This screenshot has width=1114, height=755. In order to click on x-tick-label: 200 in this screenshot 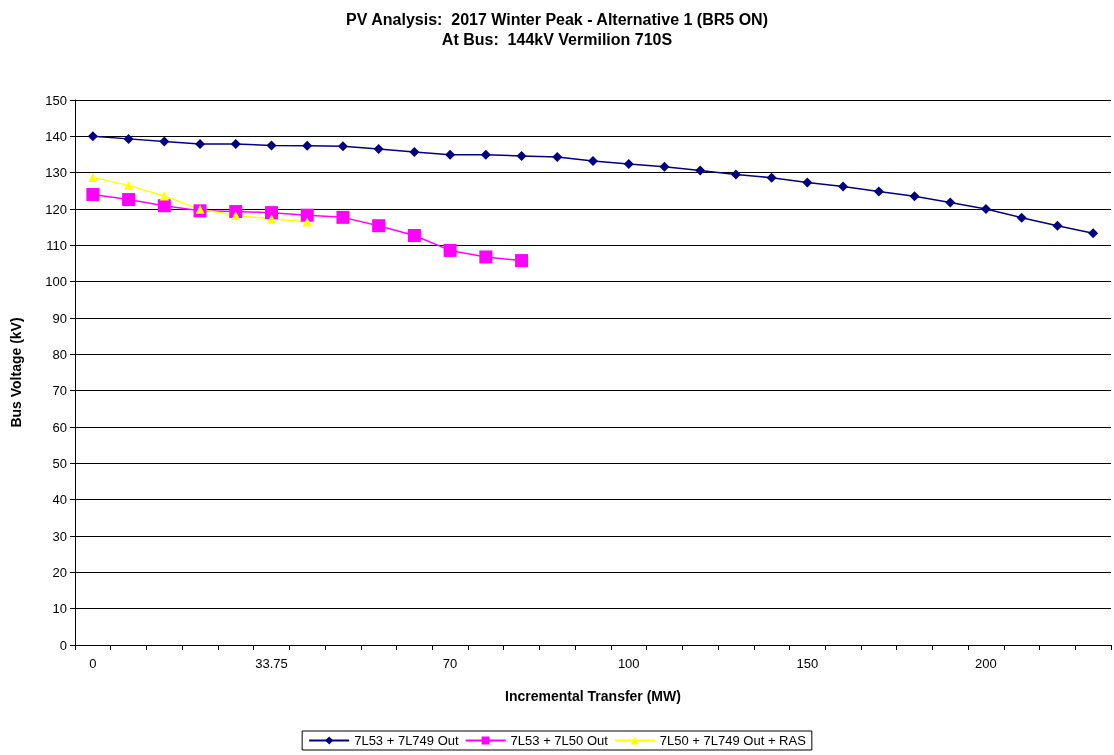, I will do `click(986, 663)`.